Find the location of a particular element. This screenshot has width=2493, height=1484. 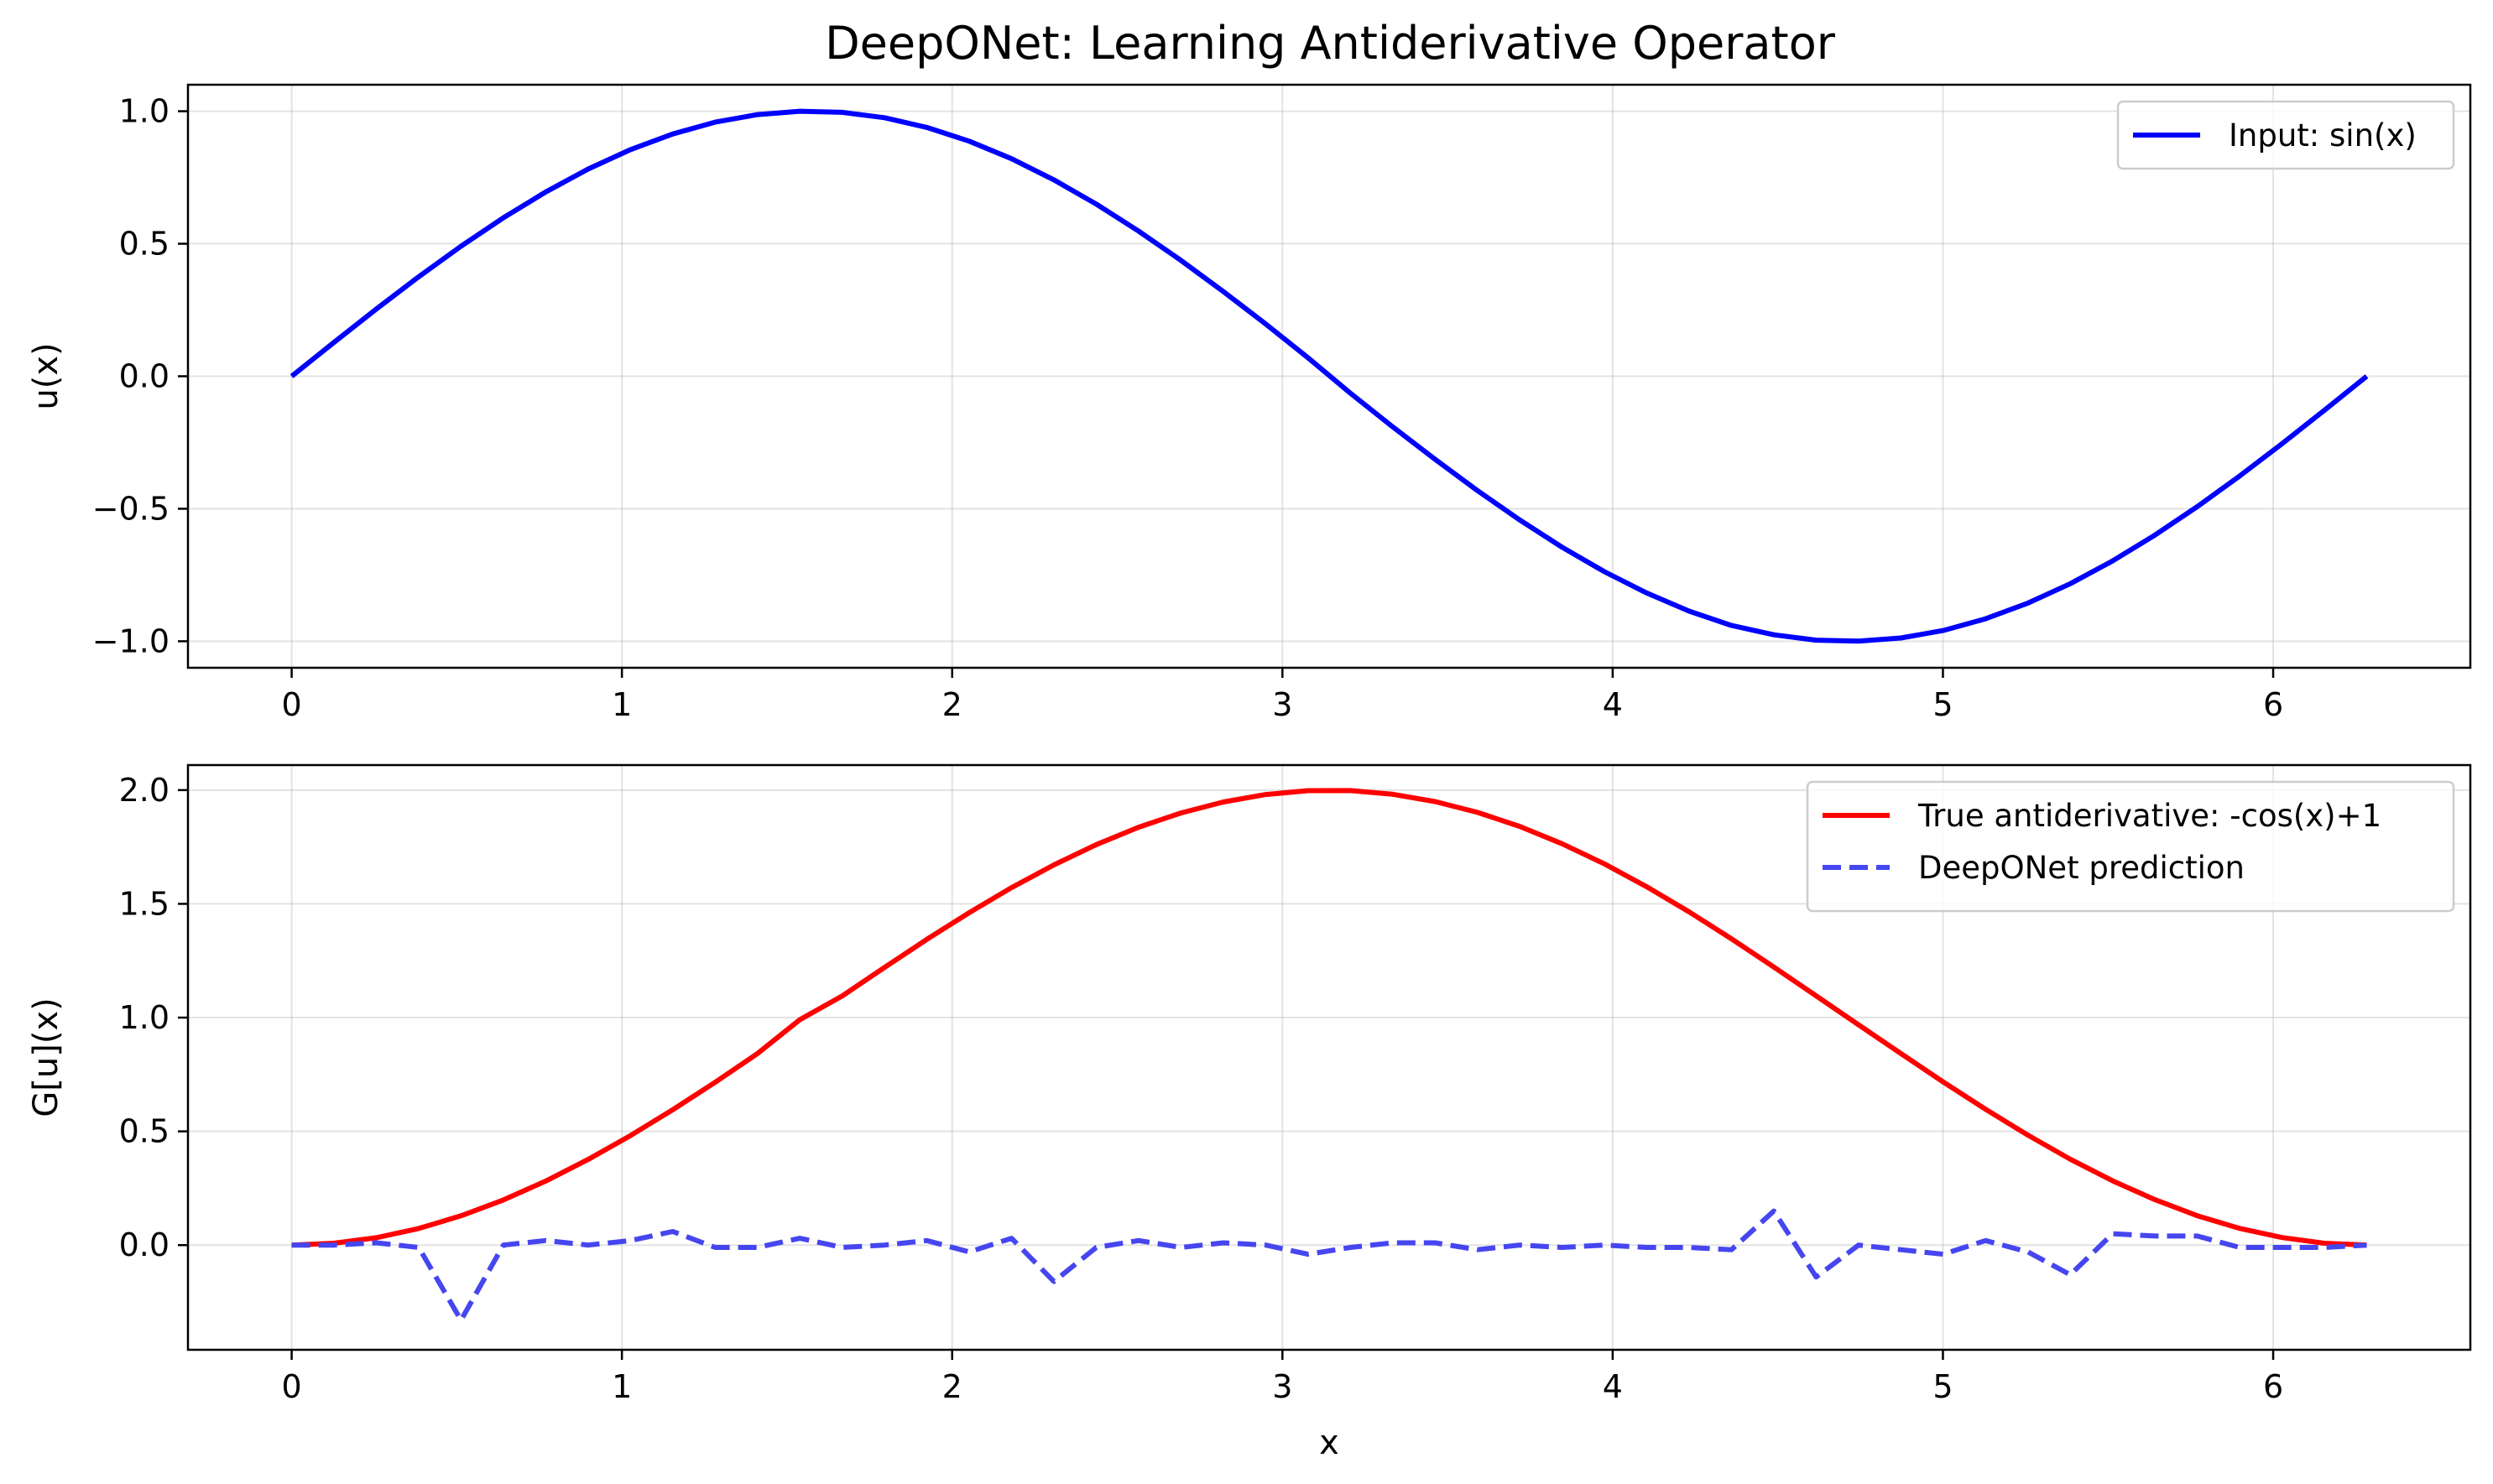

legend: Input: sin(x) is located at coordinates (2285, 135).